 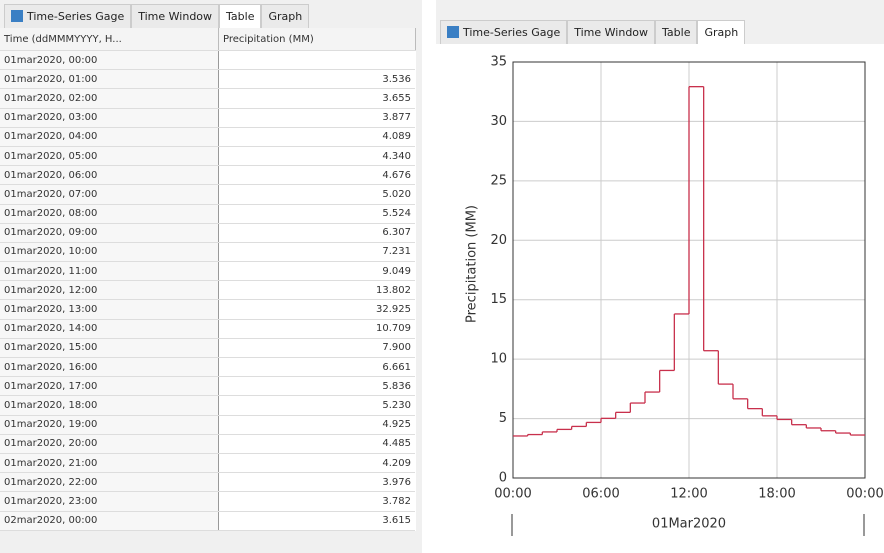 What do you see at coordinates (109, 309) in the screenshot?
I see `time-cell: 01mar2020, 13:00` at bounding box center [109, 309].